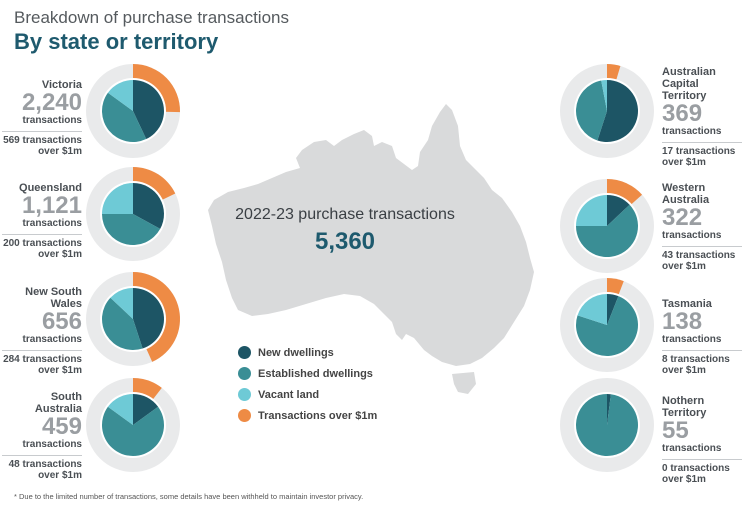 The width and height of the screenshot is (749, 514). I want to click on state-count: 55, so click(675, 430).